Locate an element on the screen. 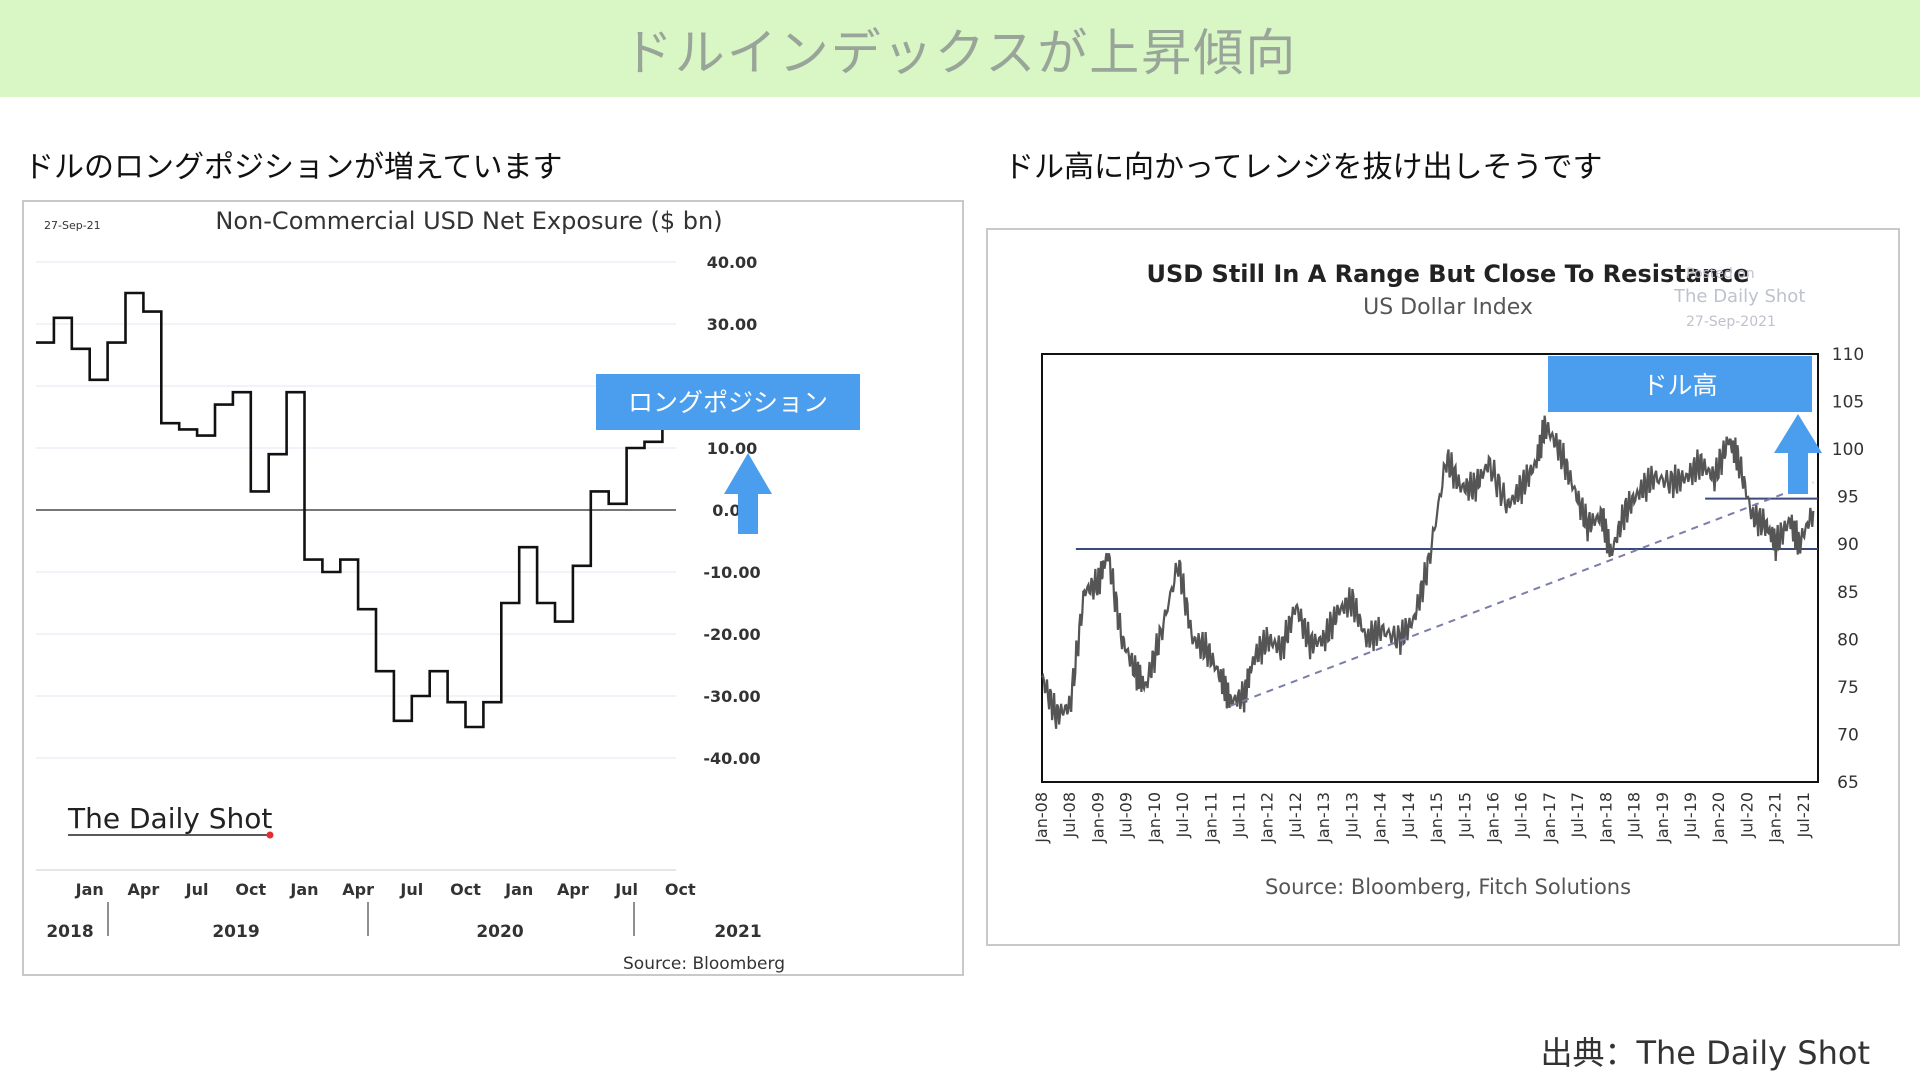 Image resolution: width=1920 pixels, height=1080 pixels. x-tick-label: Jul-18 is located at coordinates (1634, 815).